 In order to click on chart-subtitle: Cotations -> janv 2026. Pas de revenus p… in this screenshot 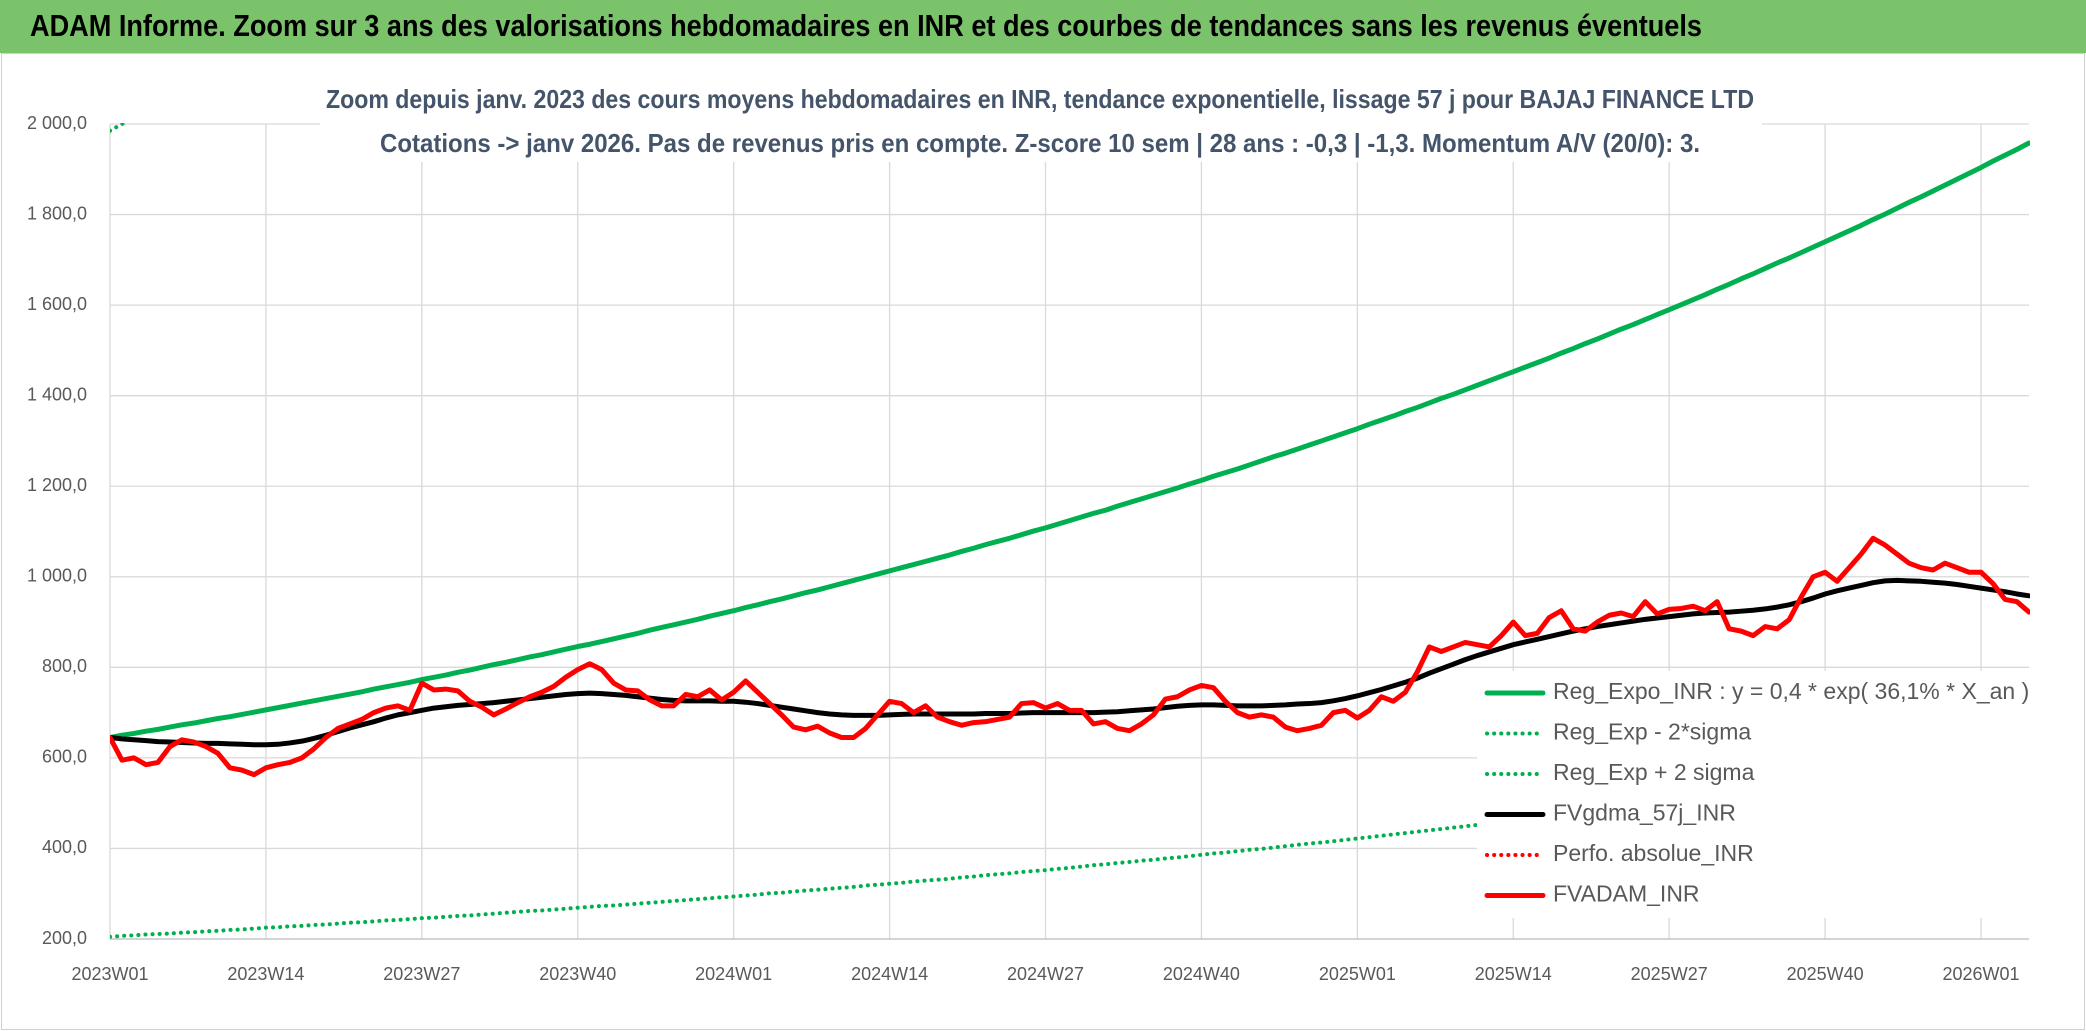, I will do `click(1040, 143)`.